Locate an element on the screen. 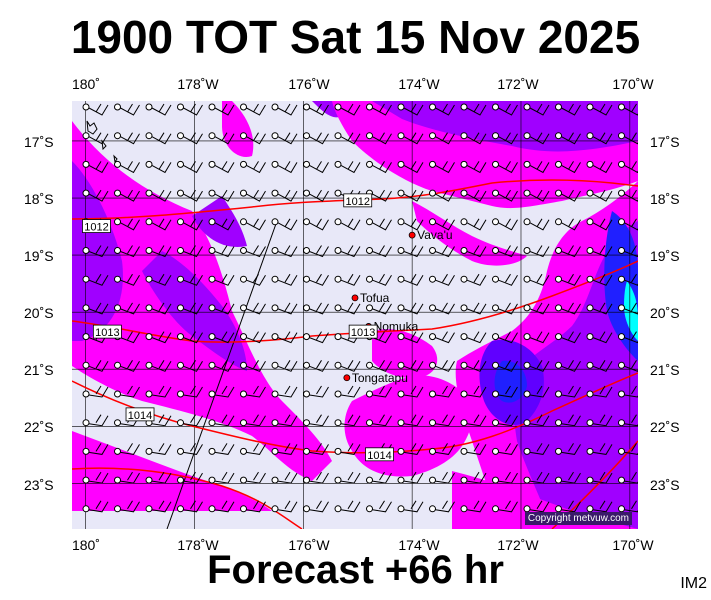  lon-label-bottom: 178˚W is located at coordinates (198, 545).